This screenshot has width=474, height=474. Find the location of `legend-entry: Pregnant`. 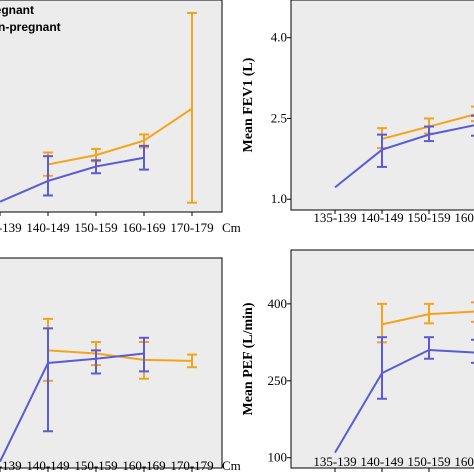

legend-entry: Pregnant is located at coordinates (17, 10).